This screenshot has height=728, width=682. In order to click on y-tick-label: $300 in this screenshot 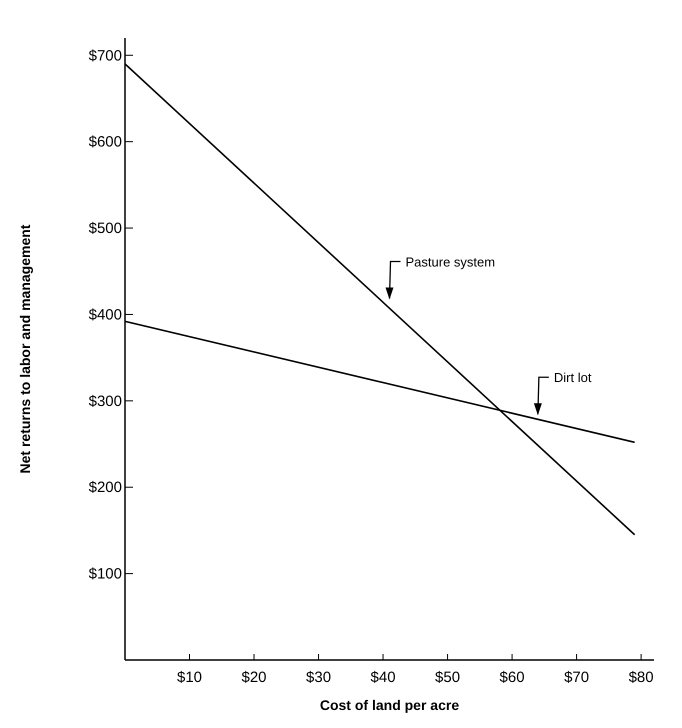, I will do `click(105, 401)`.